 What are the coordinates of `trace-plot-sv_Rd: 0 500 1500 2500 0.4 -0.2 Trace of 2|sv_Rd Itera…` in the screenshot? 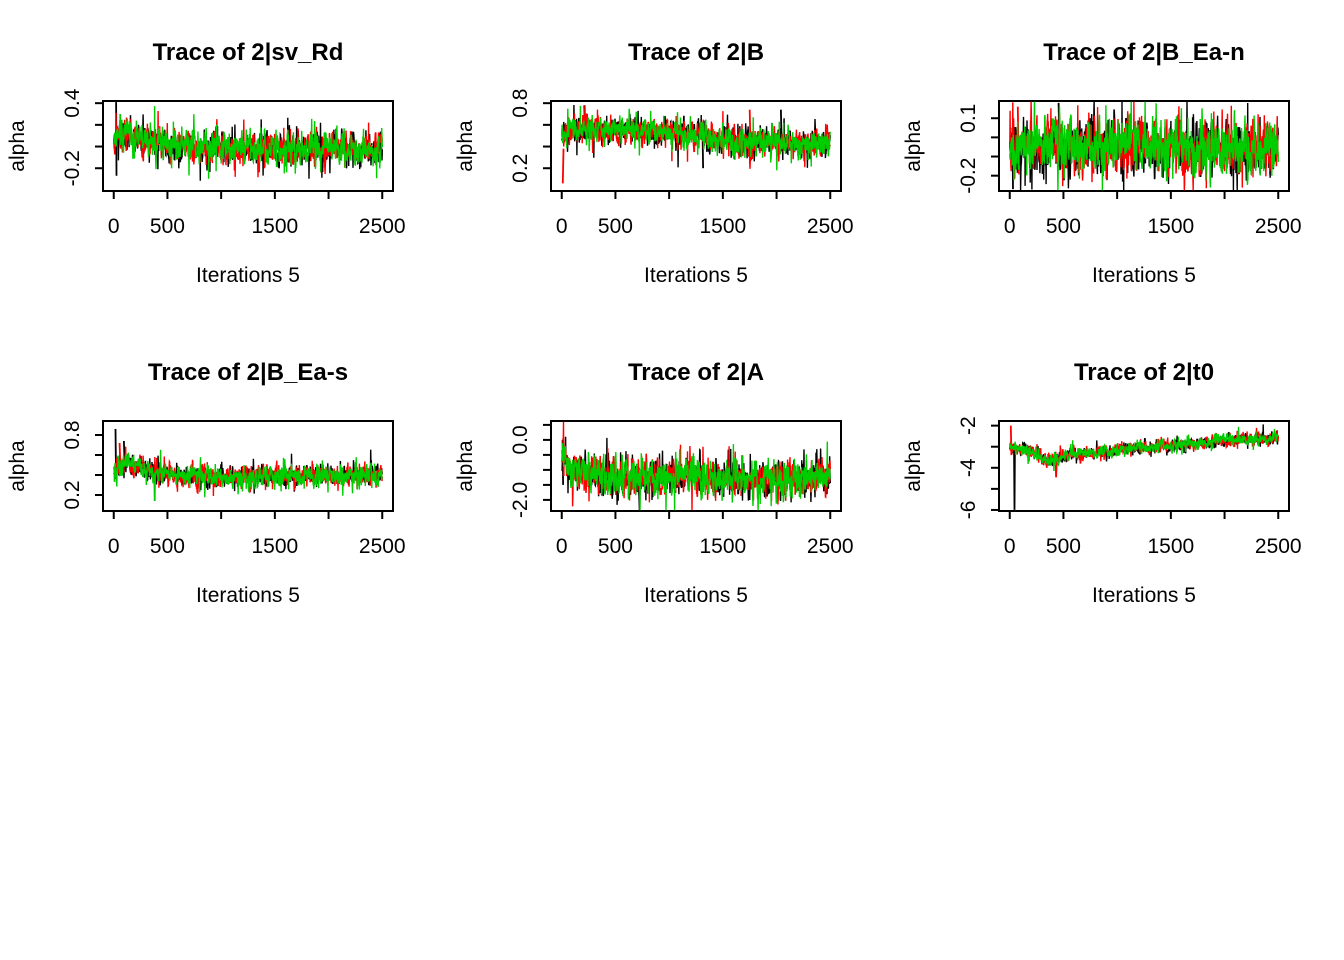 It's located at (206, 163).